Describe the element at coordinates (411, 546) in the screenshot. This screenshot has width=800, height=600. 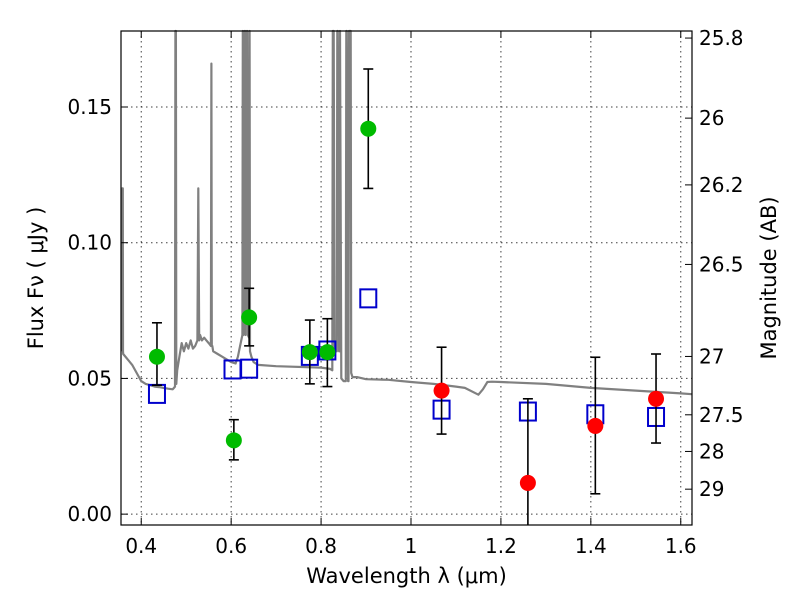
I see `x-tick-label: 1` at that location.